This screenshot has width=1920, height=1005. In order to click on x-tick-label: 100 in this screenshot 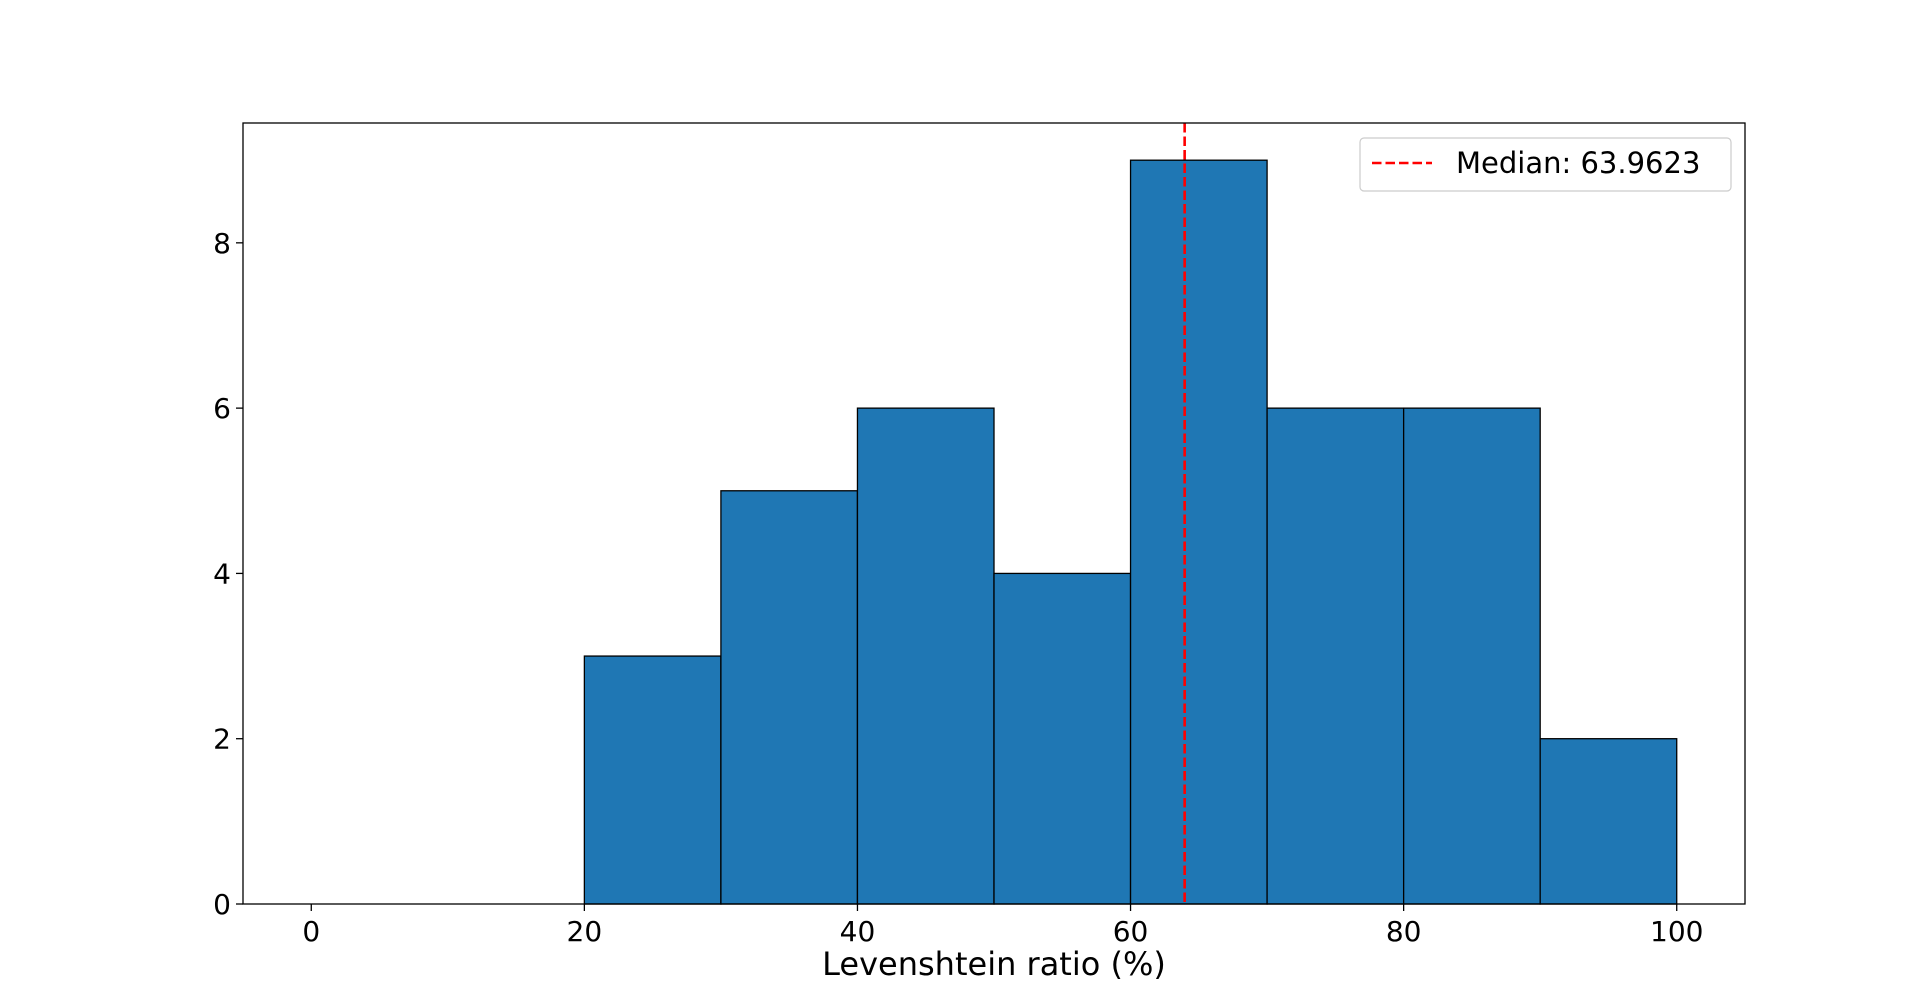, I will do `click(1676, 931)`.